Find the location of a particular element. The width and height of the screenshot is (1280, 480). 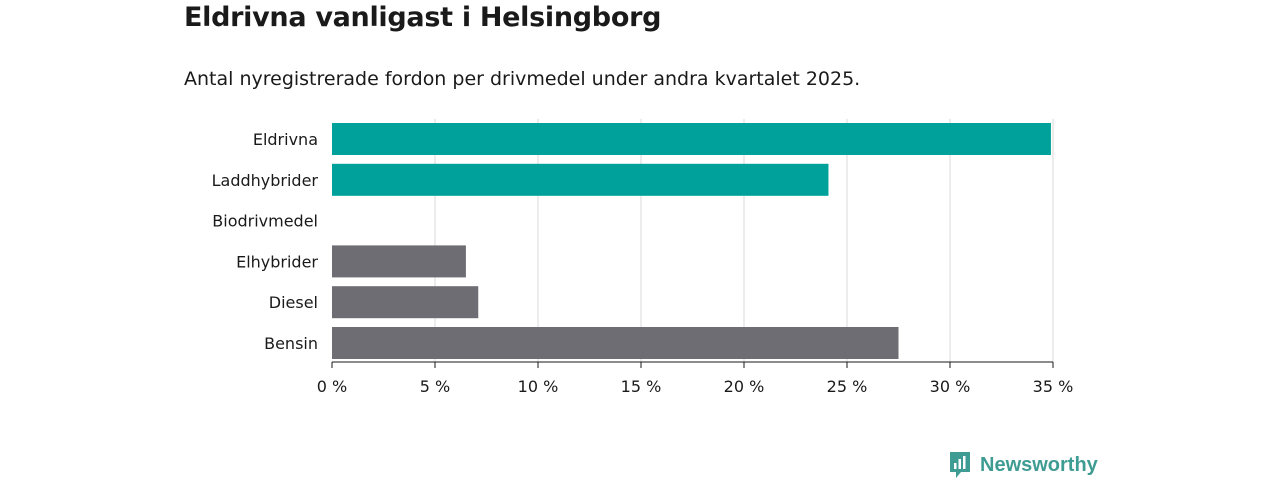

newsworthy-logo-icon is located at coordinates (960, 465).